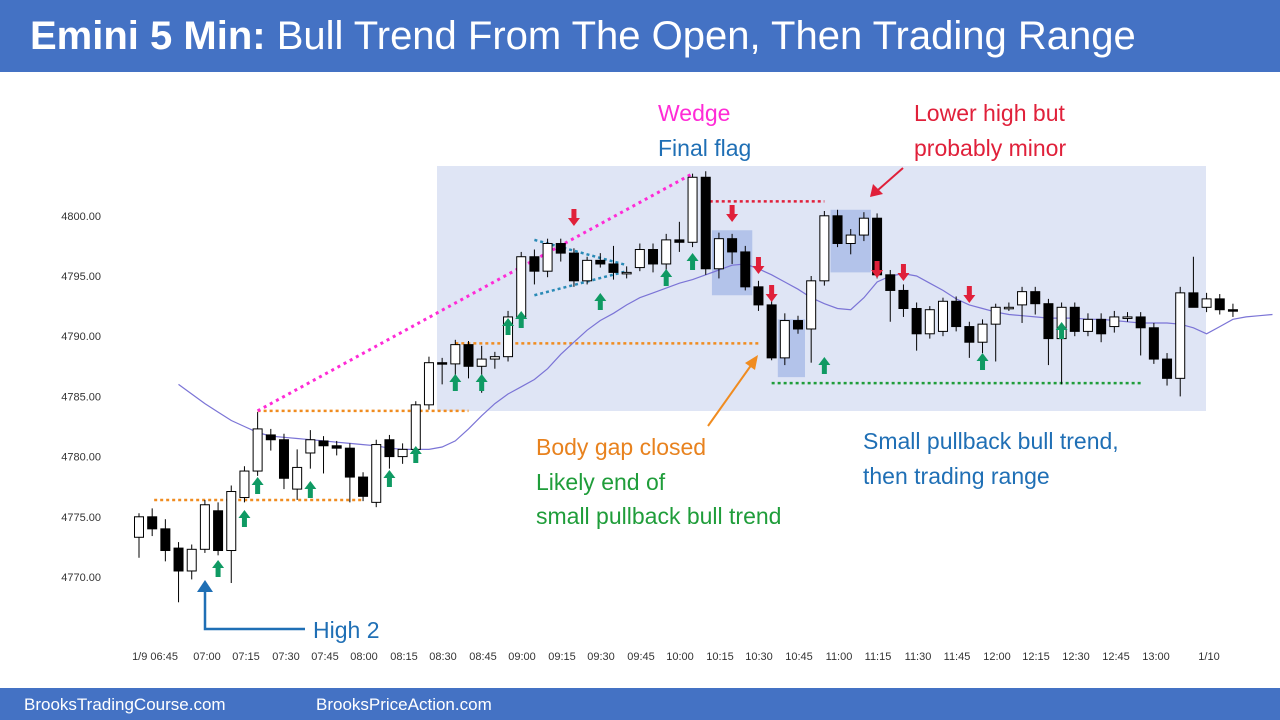 This screenshot has height=720, width=1280. I want to click on lower-high-label-2: probably minor, so click(990, 148).